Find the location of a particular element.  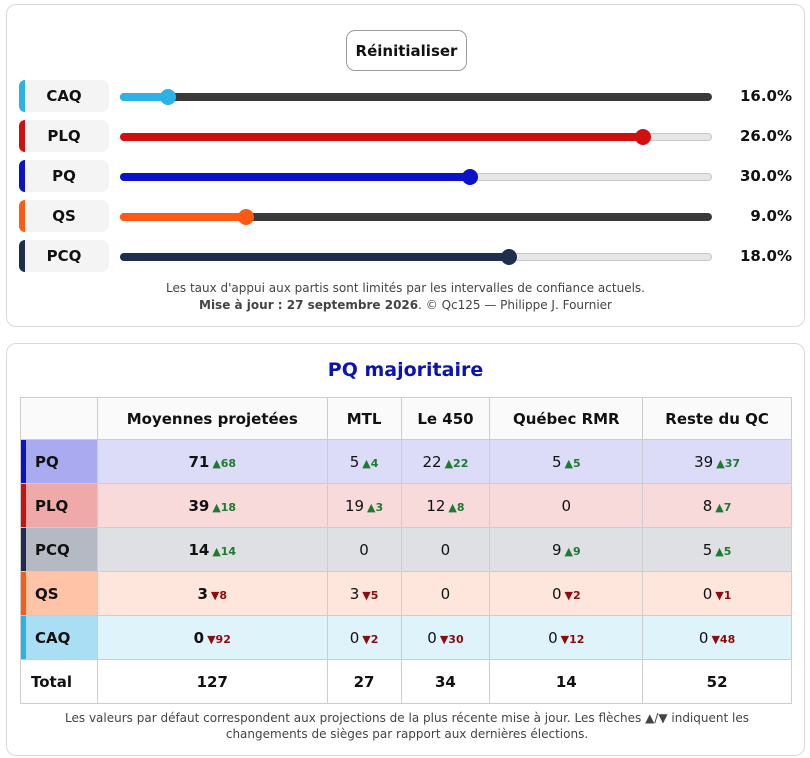

vote-share-value: 30.0% is located at coordinates (765, 176).